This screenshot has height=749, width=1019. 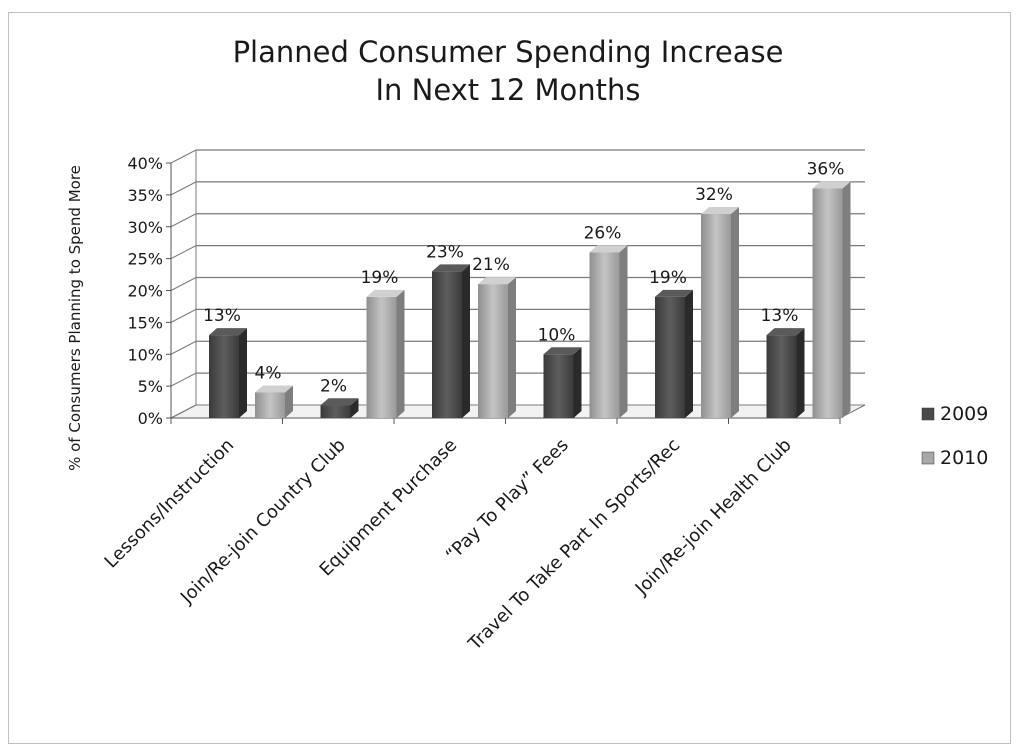 What do you see at coordinates (714, 195) in the screenshot?
I see `data-label: 32%` at bounding box center [714, 195].